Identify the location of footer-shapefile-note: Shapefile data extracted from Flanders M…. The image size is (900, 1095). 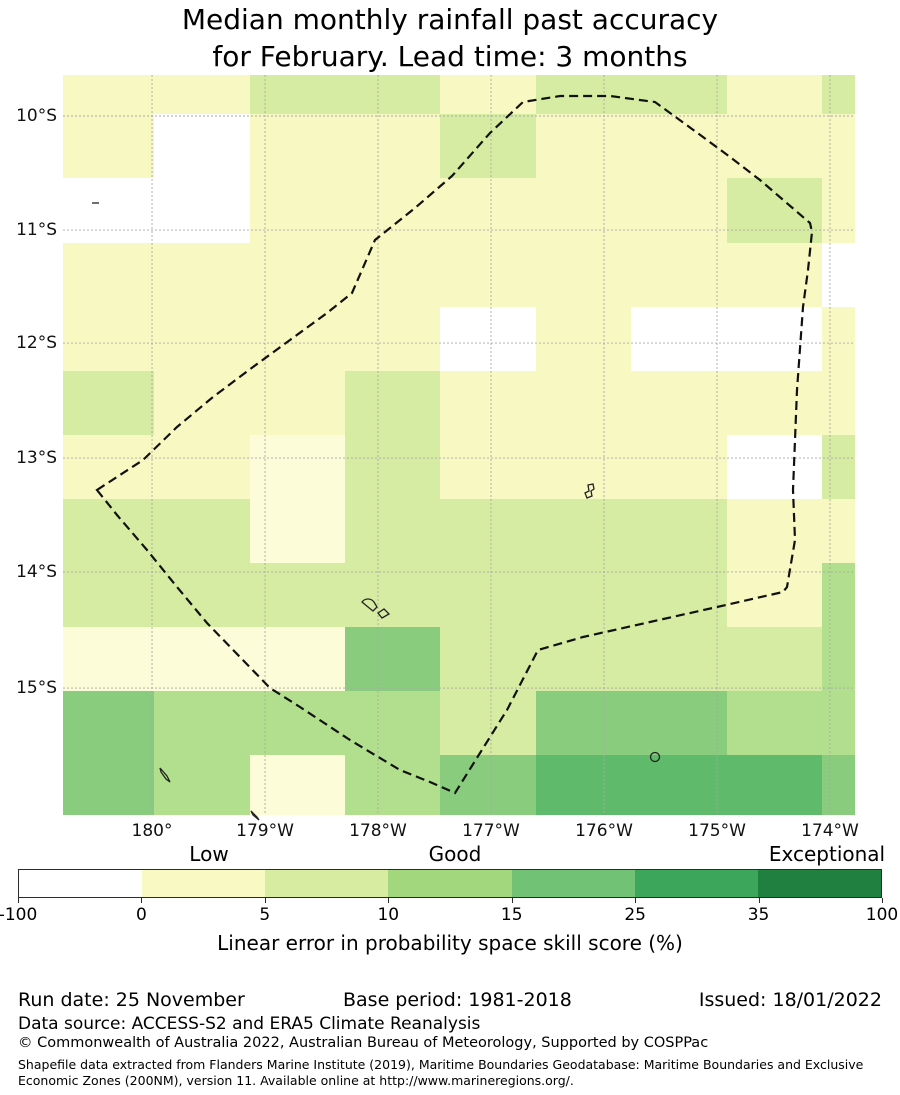
(441, 1072).